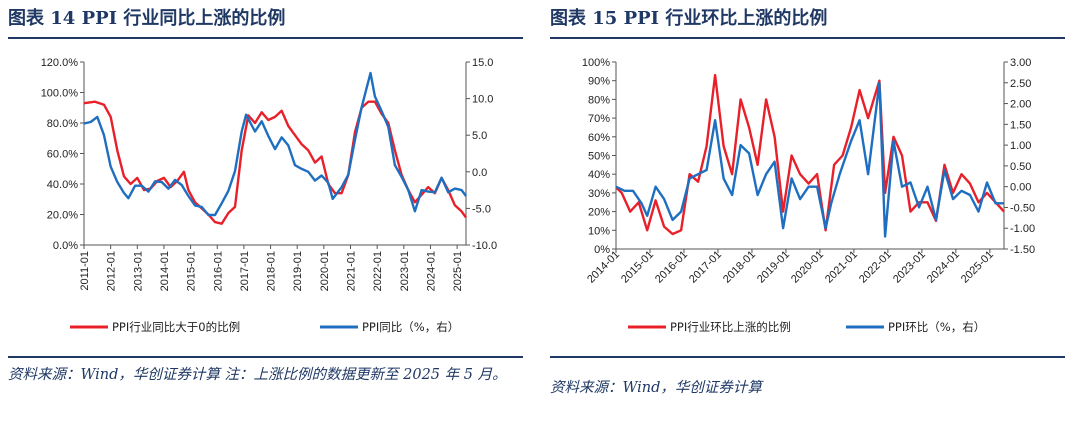  What do you see at coordinates (479, 173) in the screenshot?
I see `y-right-tick-label: 0.0` at bounding box center [479, 173].